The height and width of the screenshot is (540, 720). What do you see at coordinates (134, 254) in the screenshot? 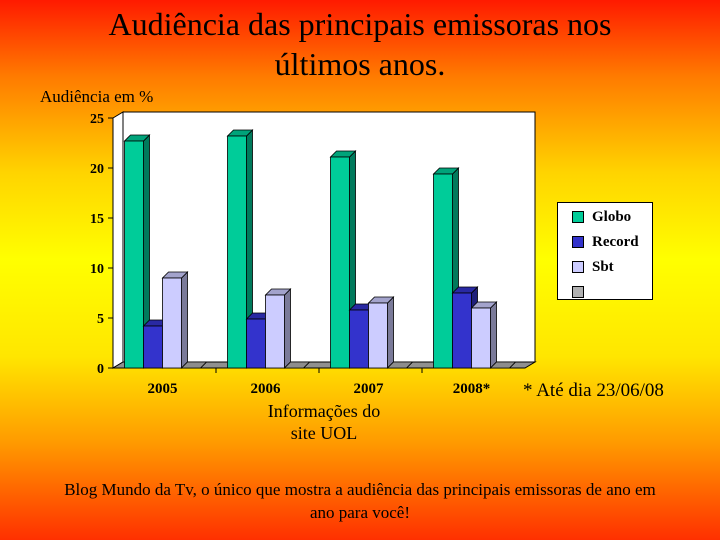
I see `bar-globo-2005` at bounding box center [134, 254].